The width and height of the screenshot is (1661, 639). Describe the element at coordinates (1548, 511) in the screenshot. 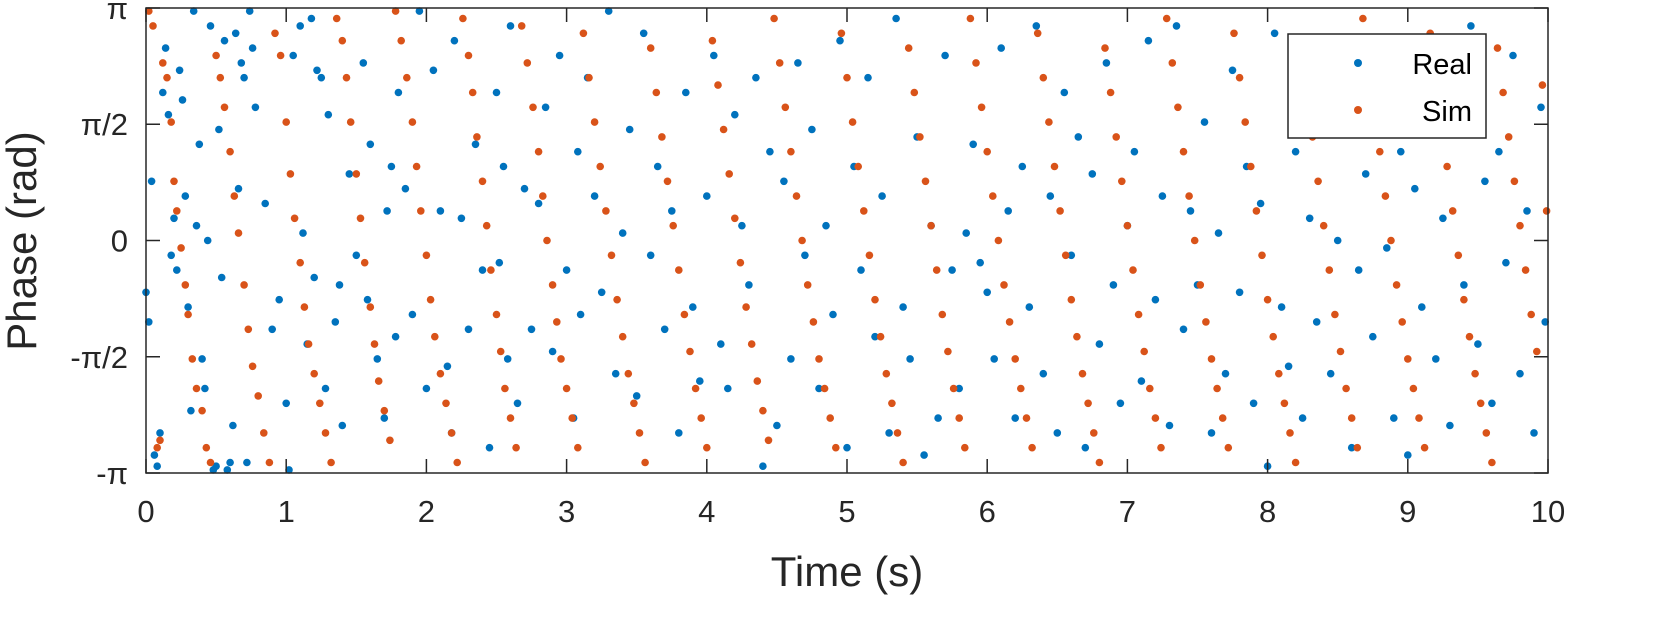

I see `x-tick-label: 10` at that location.